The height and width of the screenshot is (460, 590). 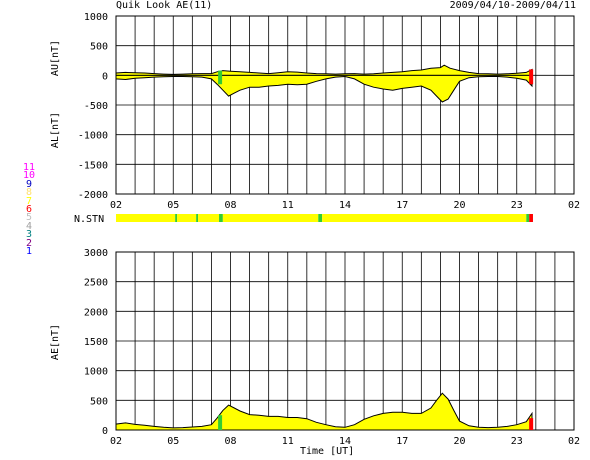 What do you see at coordinates (29, 251) in the screenshot?
I see `legend-item: 1` at bounding box center [29, 251].